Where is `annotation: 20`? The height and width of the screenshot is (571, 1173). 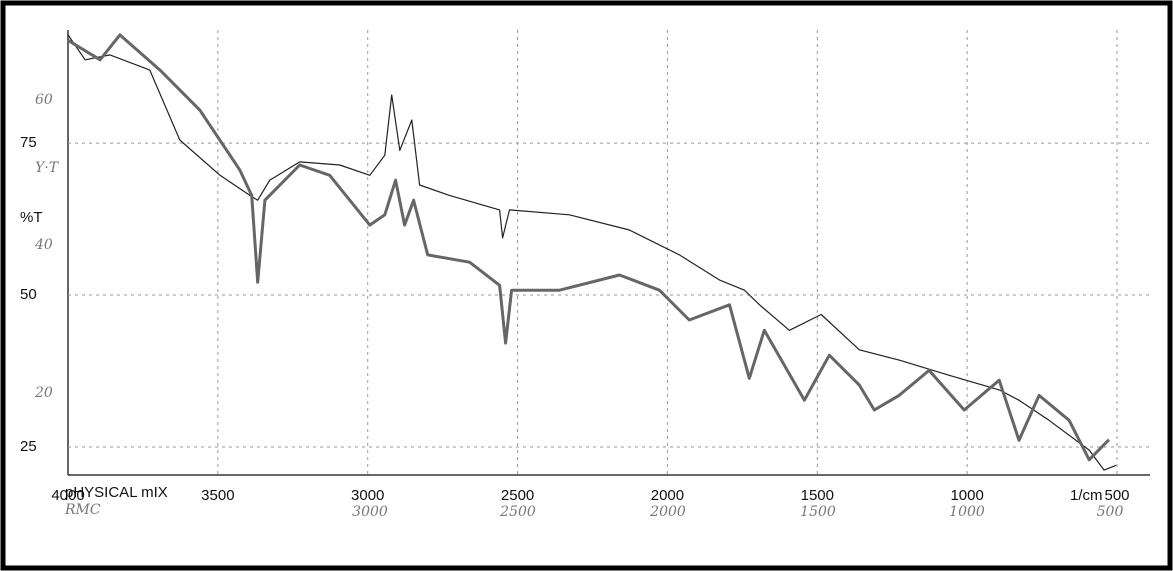 annotation: 20 is located at coordinates (43, 393).